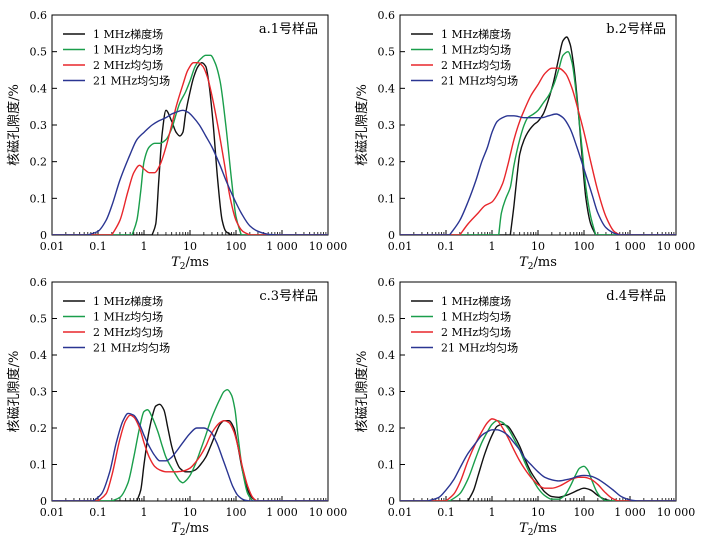 Image resolution: width=710 pixels, height=546 pixels. What do you see at coordinates (636, 296) in the screenshot?
I see `panel-title: d.4号样品` at bounding box center [636, 296].